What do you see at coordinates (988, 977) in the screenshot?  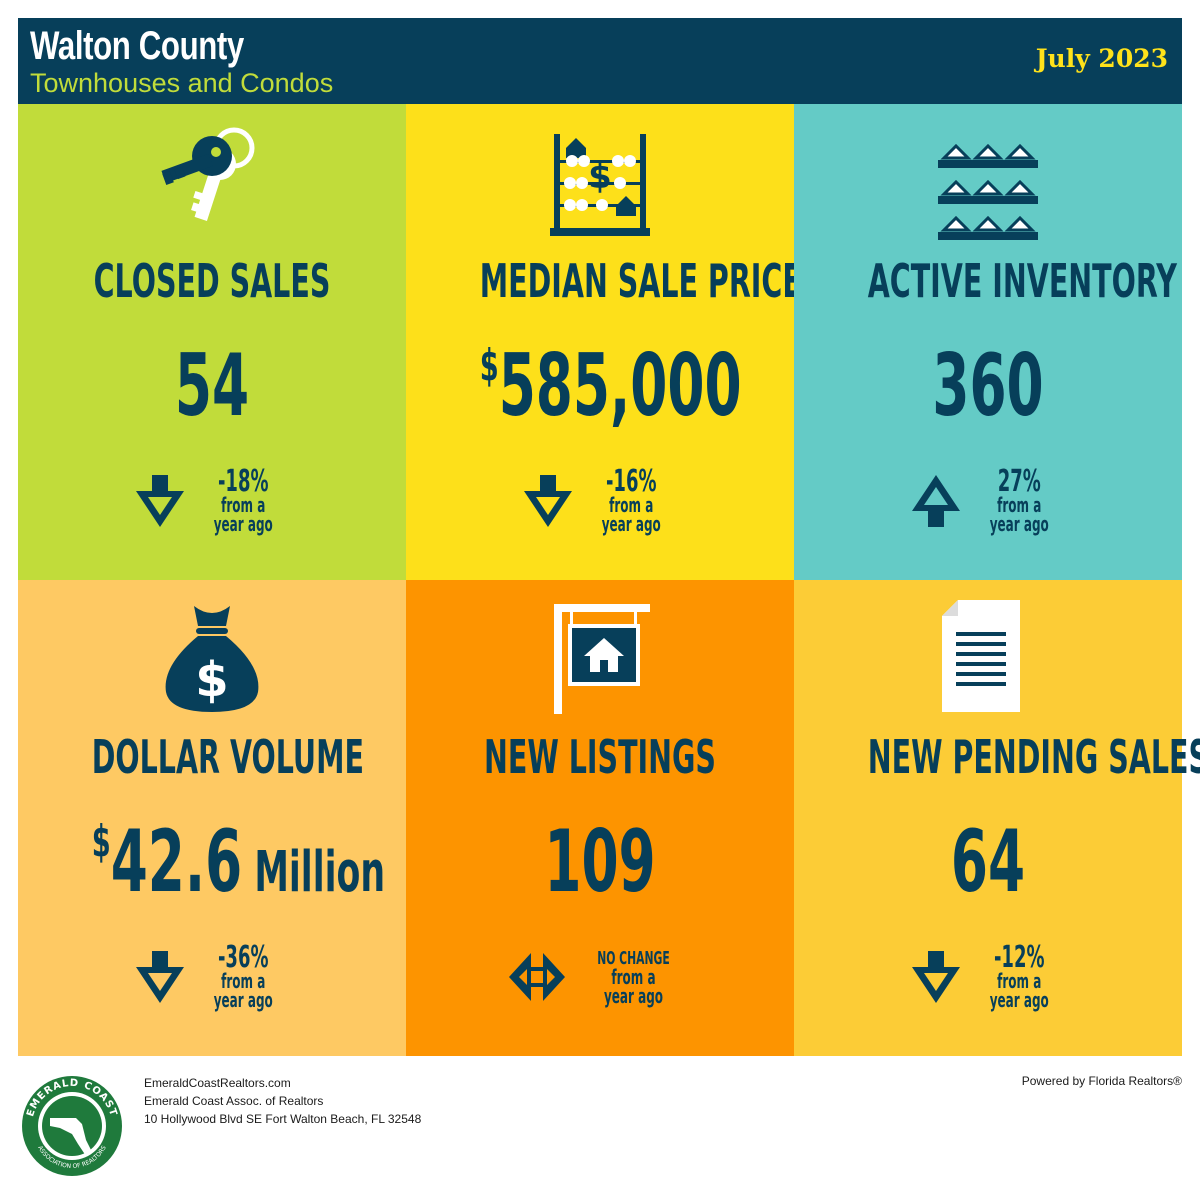 I see `change-indicator: -12% from a year ago` at bounding box center [988, 977].